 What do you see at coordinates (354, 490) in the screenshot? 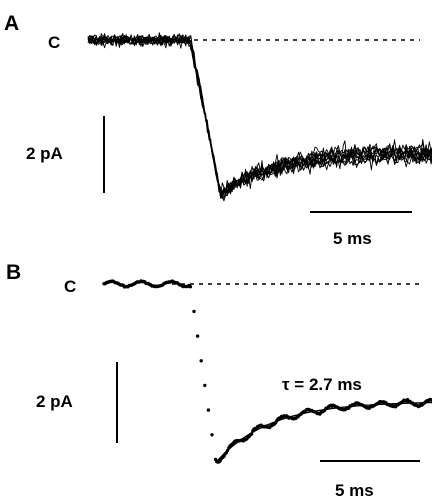
I see `panel-b-scale-bar-x-label: 5 ms` at bounding box center [354, 490].